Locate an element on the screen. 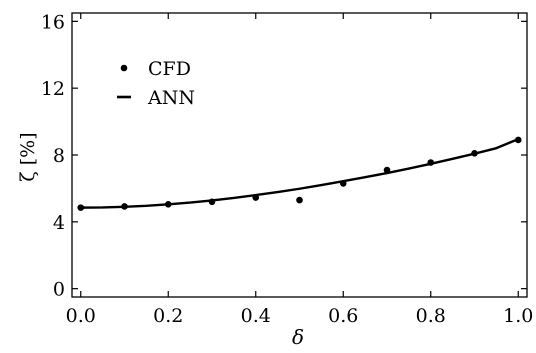  x-tick-label: 0.6 is located at coordinates (343, 316).